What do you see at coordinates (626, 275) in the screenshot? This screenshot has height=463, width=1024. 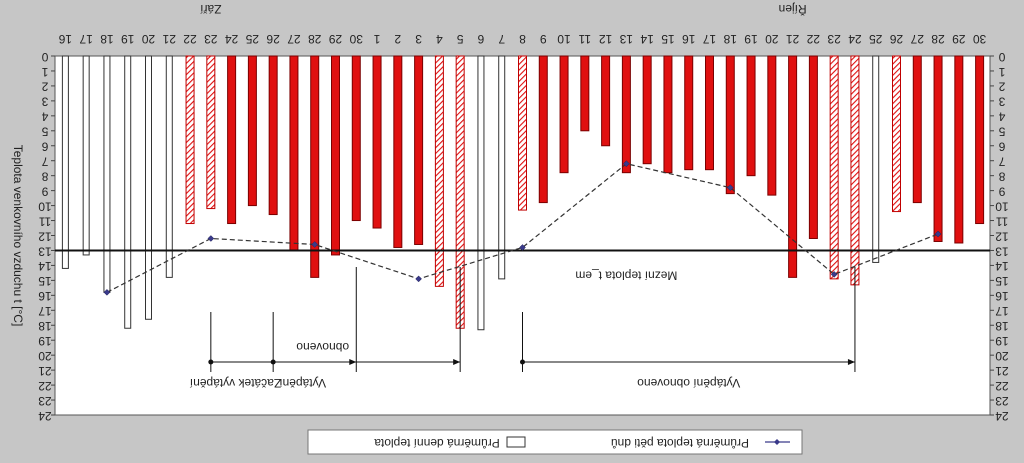 I see `threshold-label: Mezní teplota t_em` at bounding box center [626, 275].